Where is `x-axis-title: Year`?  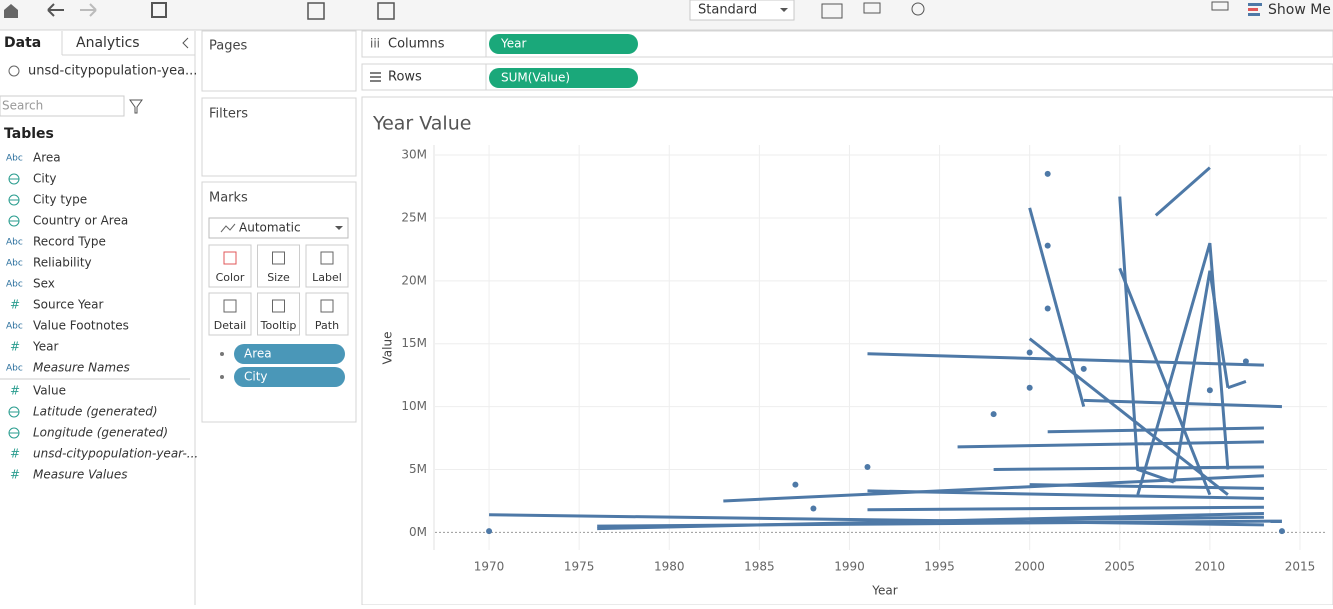 x-axis-title: Year is located at coordinates (884, 591).